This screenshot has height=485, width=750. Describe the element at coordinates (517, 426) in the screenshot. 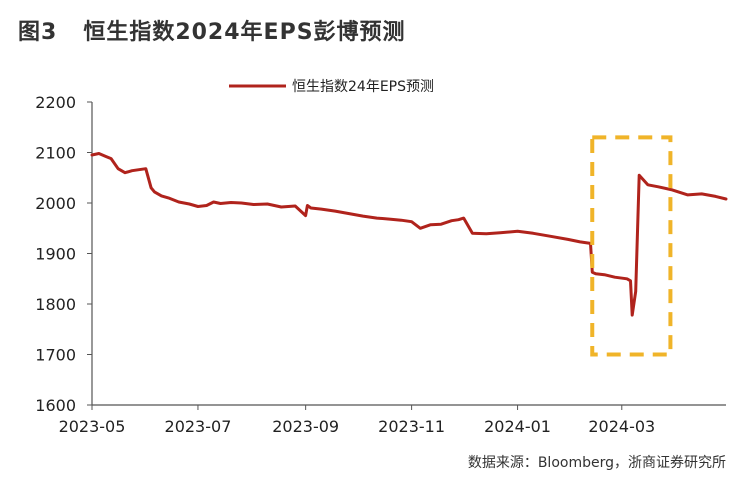

I see `x-tick-label: 2024-01` at that location.